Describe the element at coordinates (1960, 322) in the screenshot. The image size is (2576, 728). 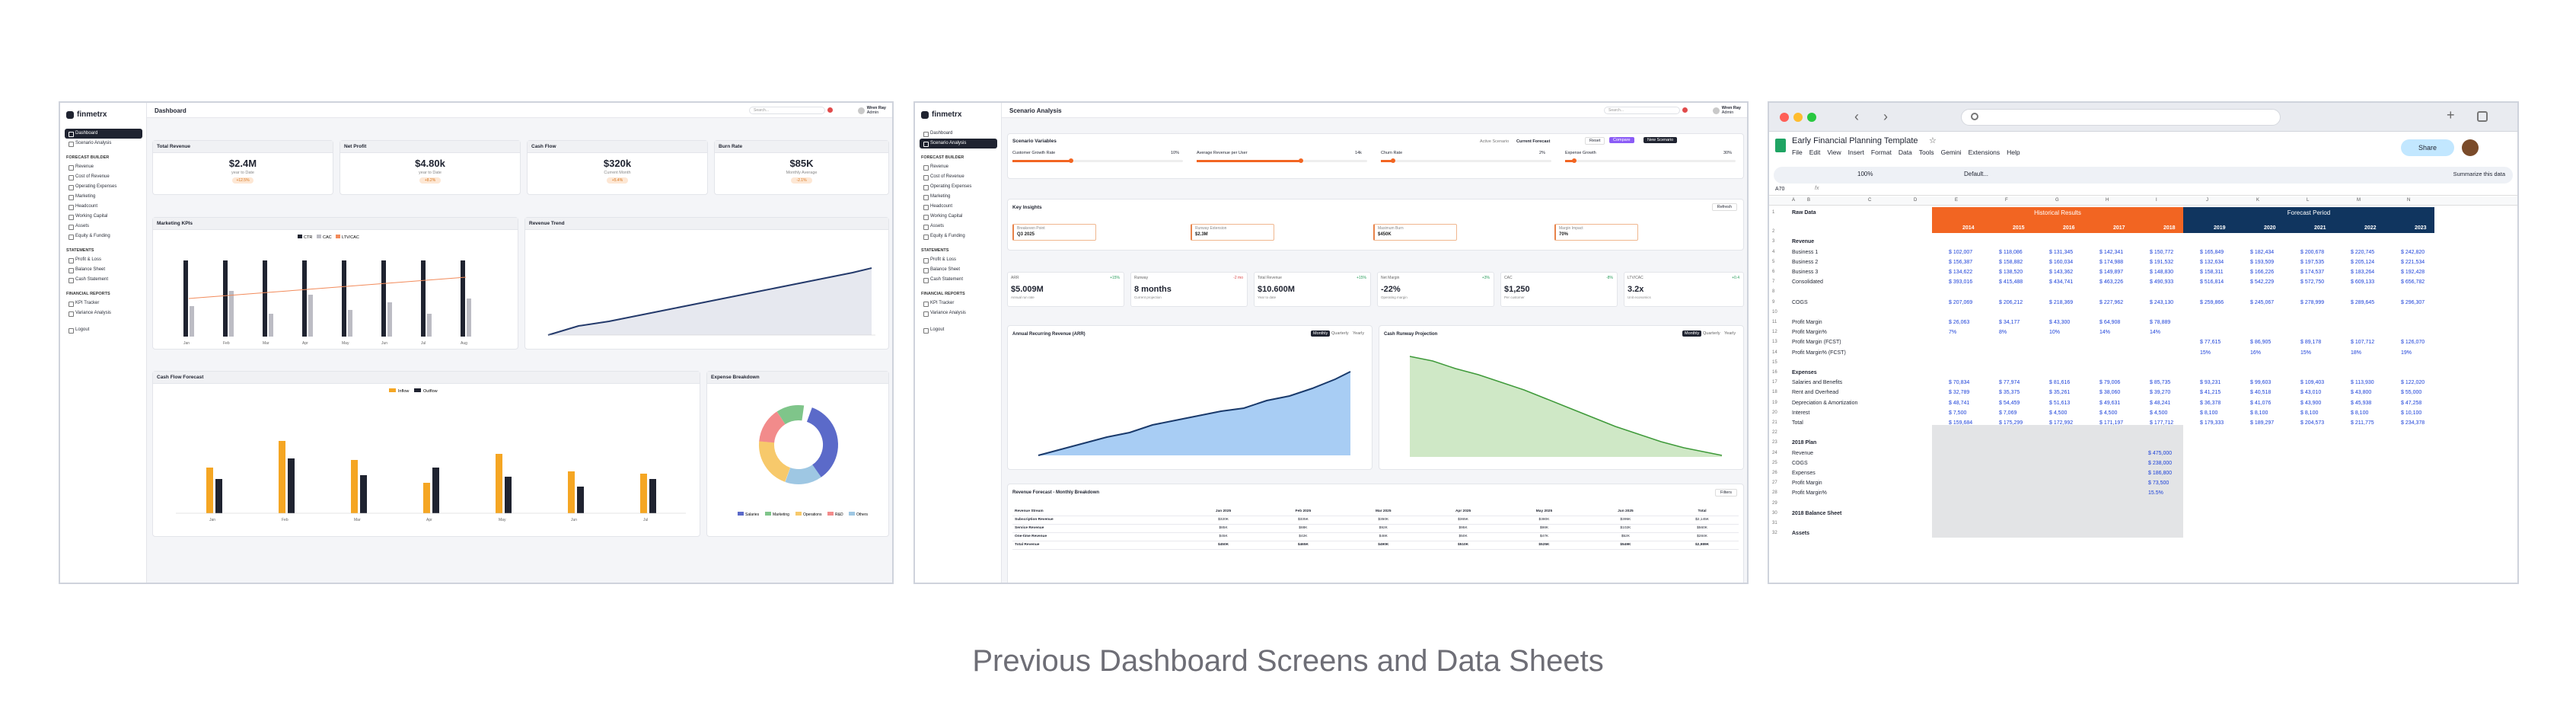
I see `cell-historical: $ 26,063` at that location.